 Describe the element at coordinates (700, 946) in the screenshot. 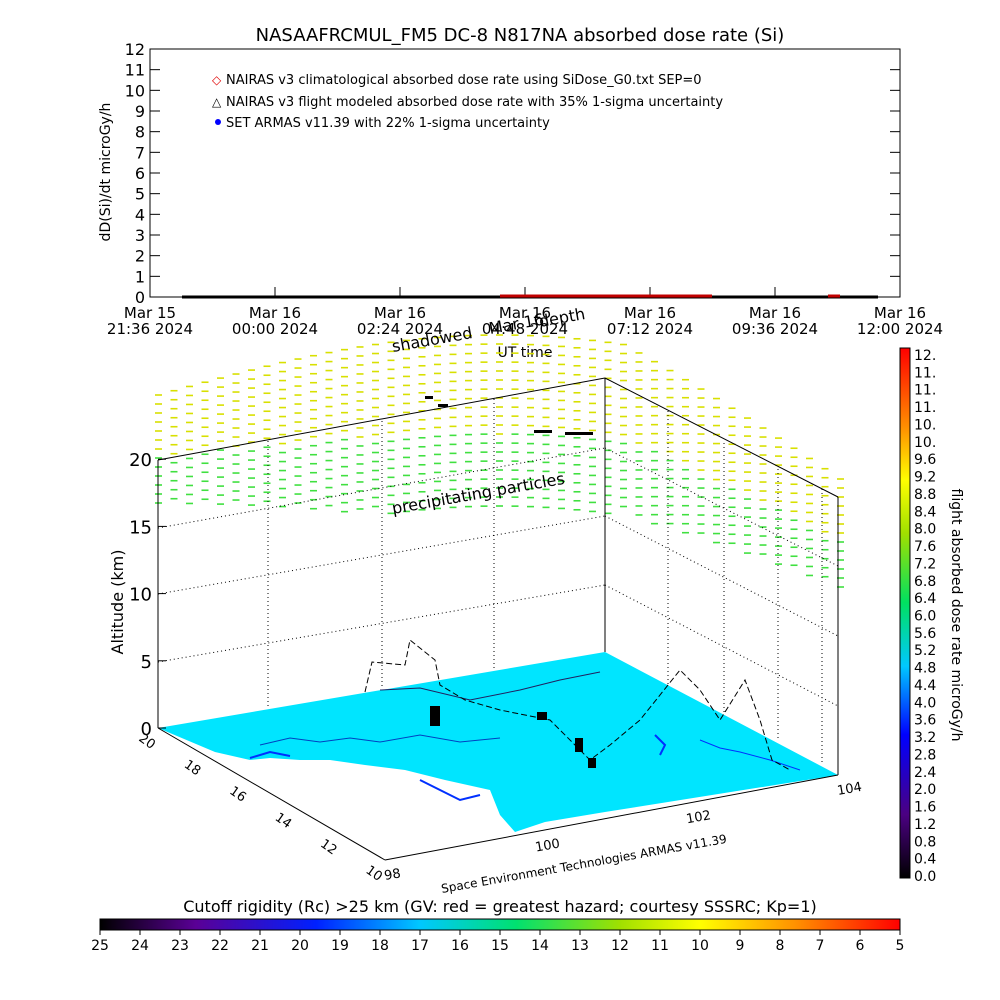

I see `rigidity-tick-label: 10` at that location.